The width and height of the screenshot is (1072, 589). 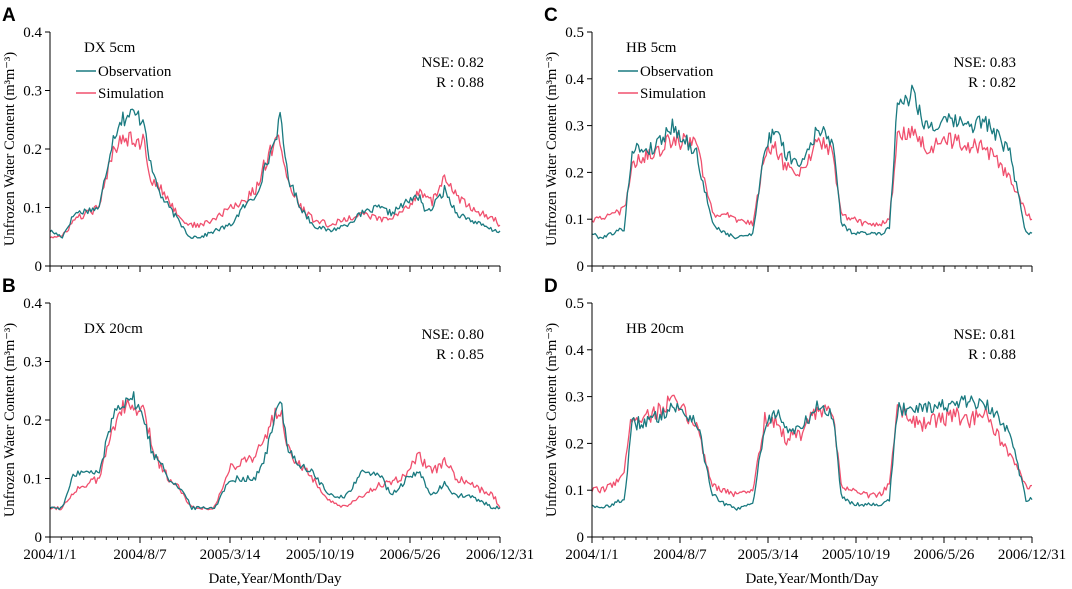 What do you see at coordinates (9, 15) in the screenshot?
I see `panel-letter: A` at bounding box center [9, 15].